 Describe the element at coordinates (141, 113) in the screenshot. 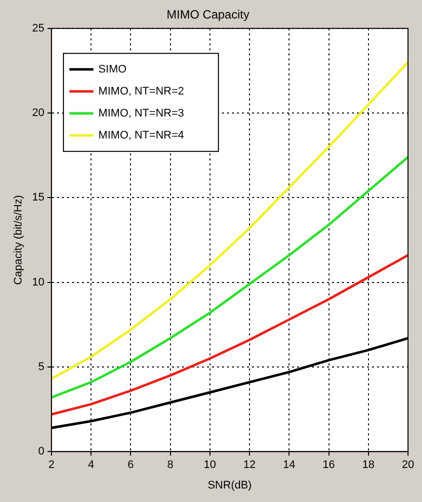

I see `legend-label: MIMO, NT=NR=3` at that location.